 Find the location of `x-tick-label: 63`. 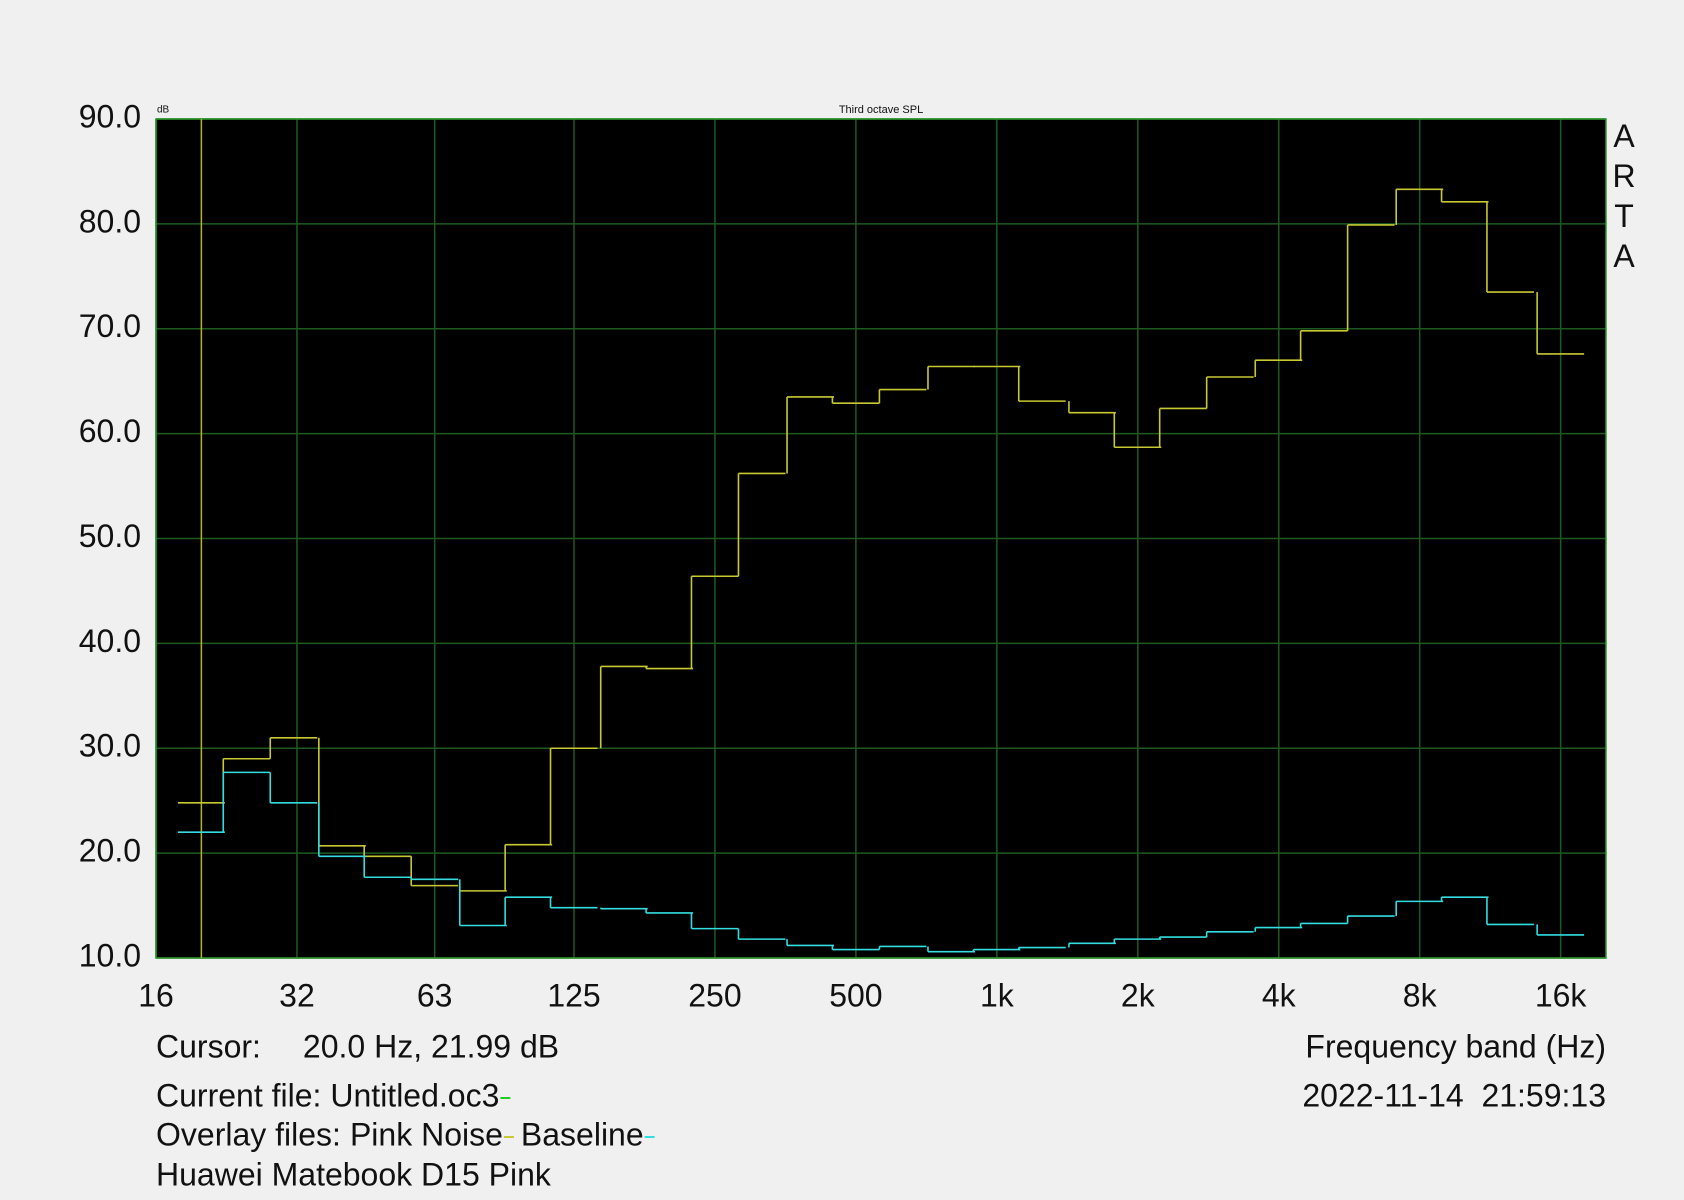

x-tick-label: 63 is located at coordinates (435, 995).